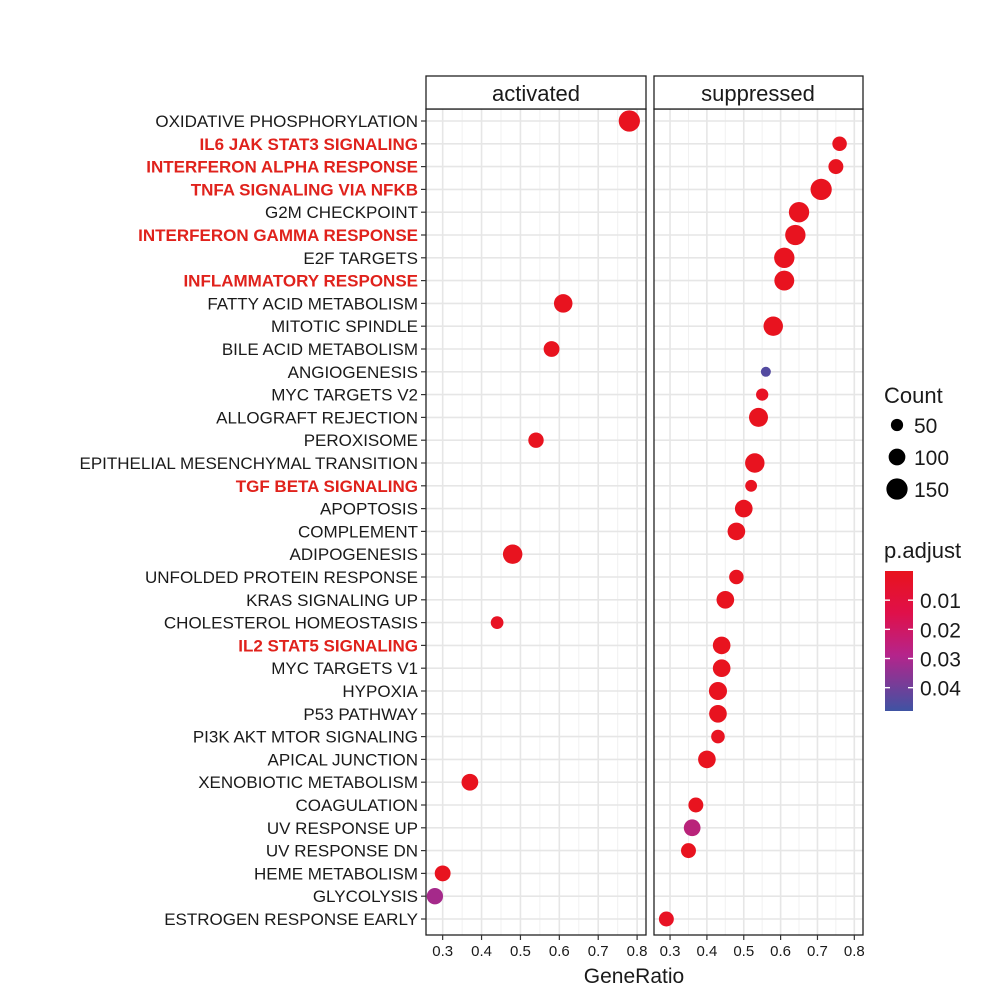 The height and width of the screenshot is (986, 981). I want to click on x-axis-title: GeneRatio, so click(634, 975).